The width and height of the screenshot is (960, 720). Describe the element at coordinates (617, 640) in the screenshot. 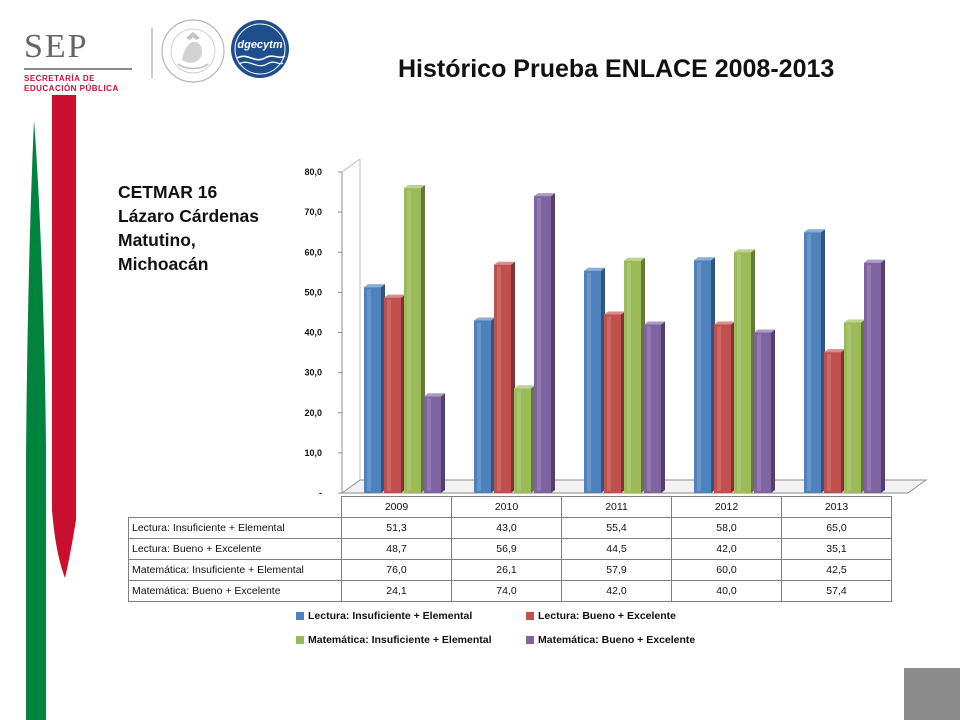

I see `legend-label: Matemática: Bueno + Excelente` at that location.